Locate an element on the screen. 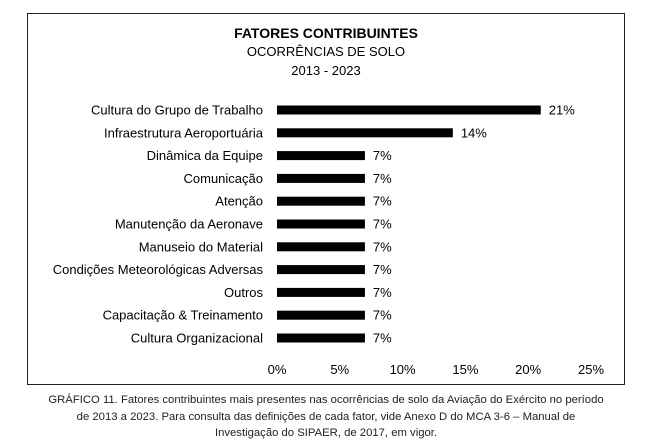 The image size is (650, 448). data-label-10: 7% is located at coordinates (382, 338).